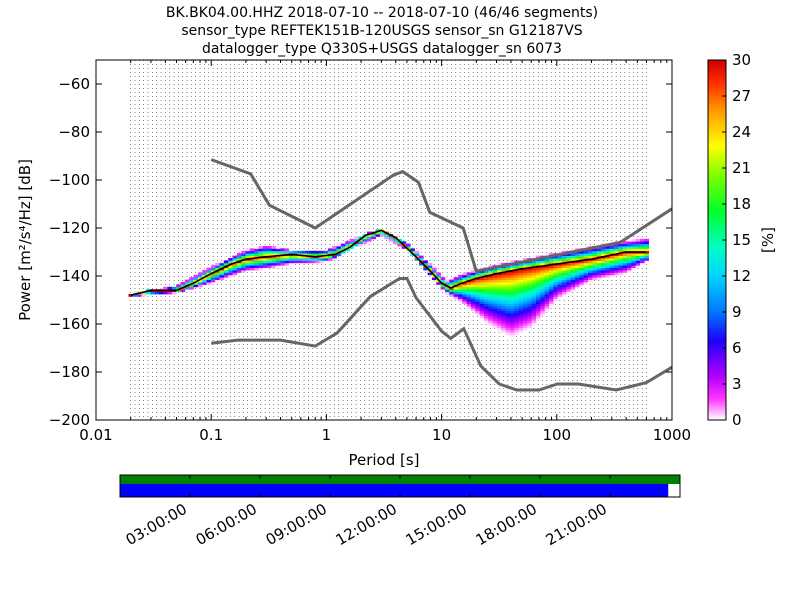  Describe the element at coordinates (737, 384) in the screenshot. I see `colorbar-tick-label: 3` at that location.